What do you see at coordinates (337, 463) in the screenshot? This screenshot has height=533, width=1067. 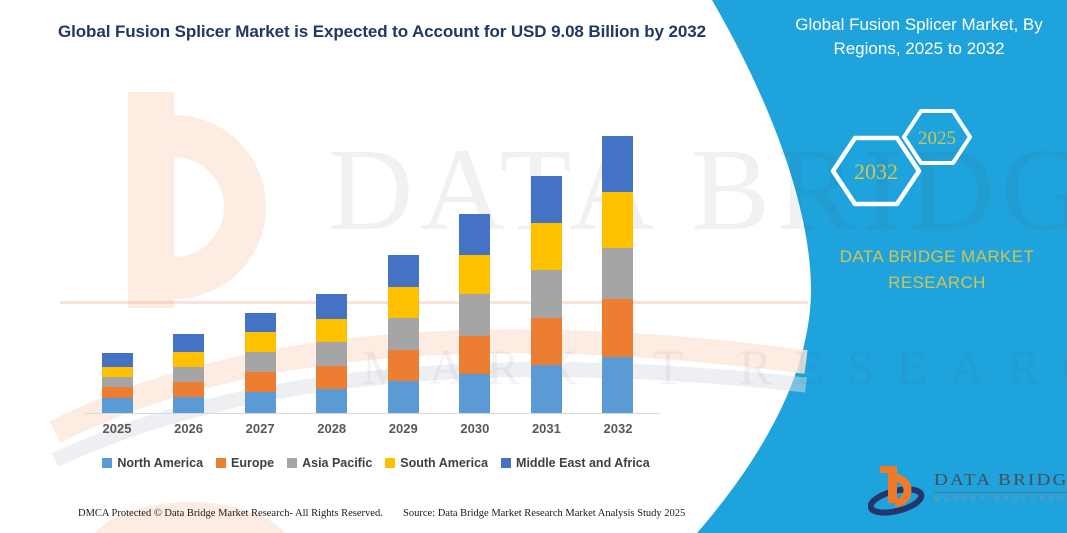 I see `legend-label: Asia Pacific` at bounding box center [337, 463].